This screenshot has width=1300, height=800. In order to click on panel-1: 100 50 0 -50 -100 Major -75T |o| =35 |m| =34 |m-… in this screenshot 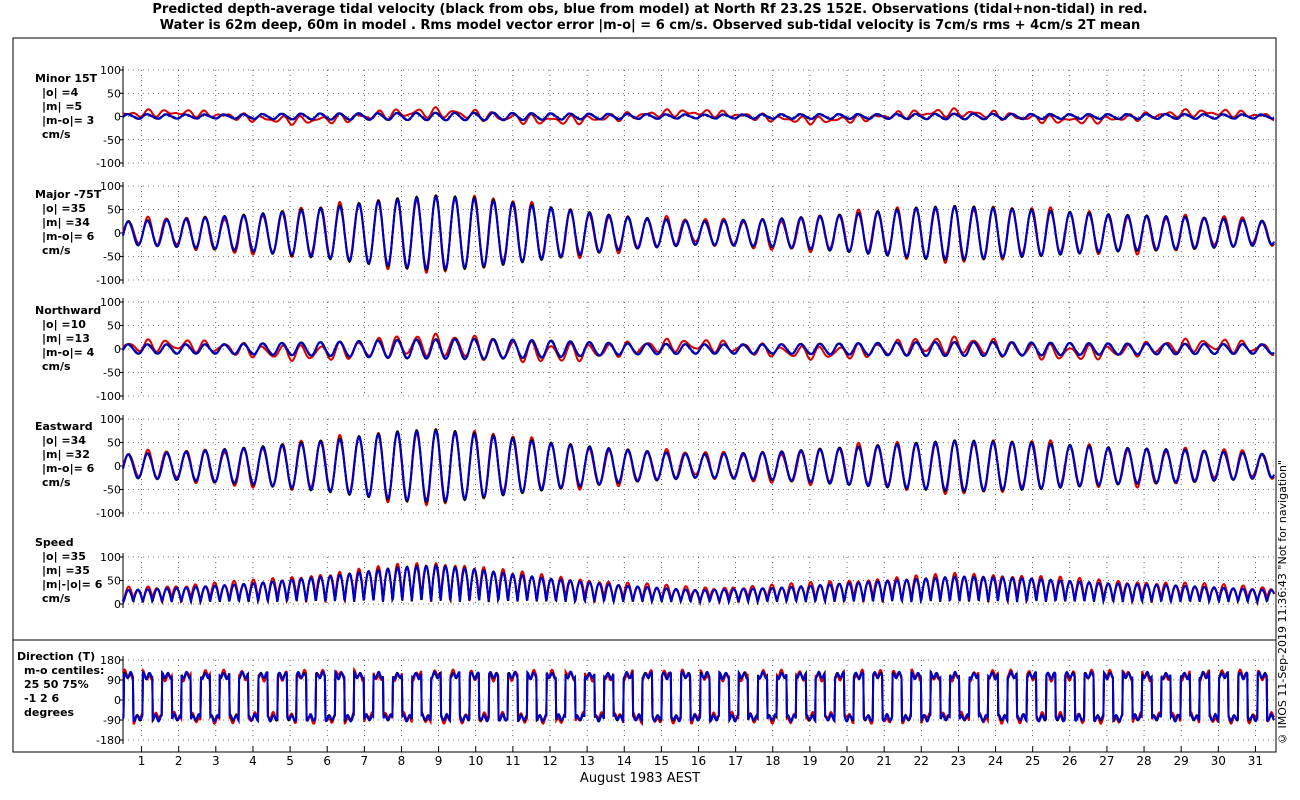, I will do `click(655, 233)`.